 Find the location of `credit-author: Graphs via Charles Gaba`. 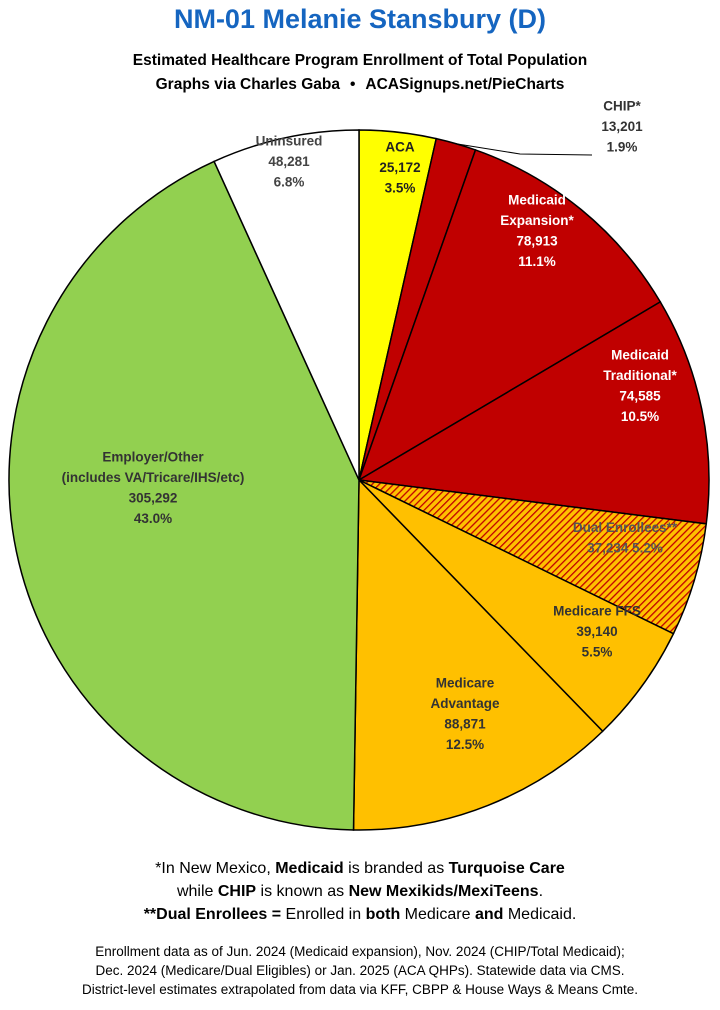

credit-author: Graphs via Charles Gaba is located at coordinates (247, 84).